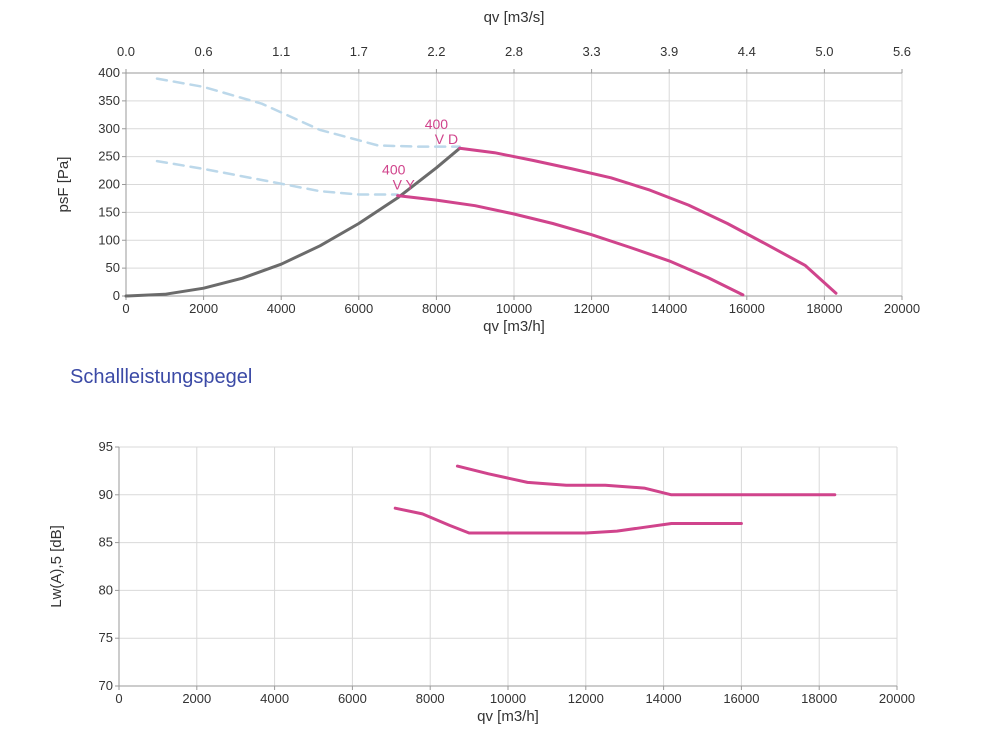 This screenshot has width=1000, height=756. I want to click on x2-tick-label: 0.6, so click(204, 51).